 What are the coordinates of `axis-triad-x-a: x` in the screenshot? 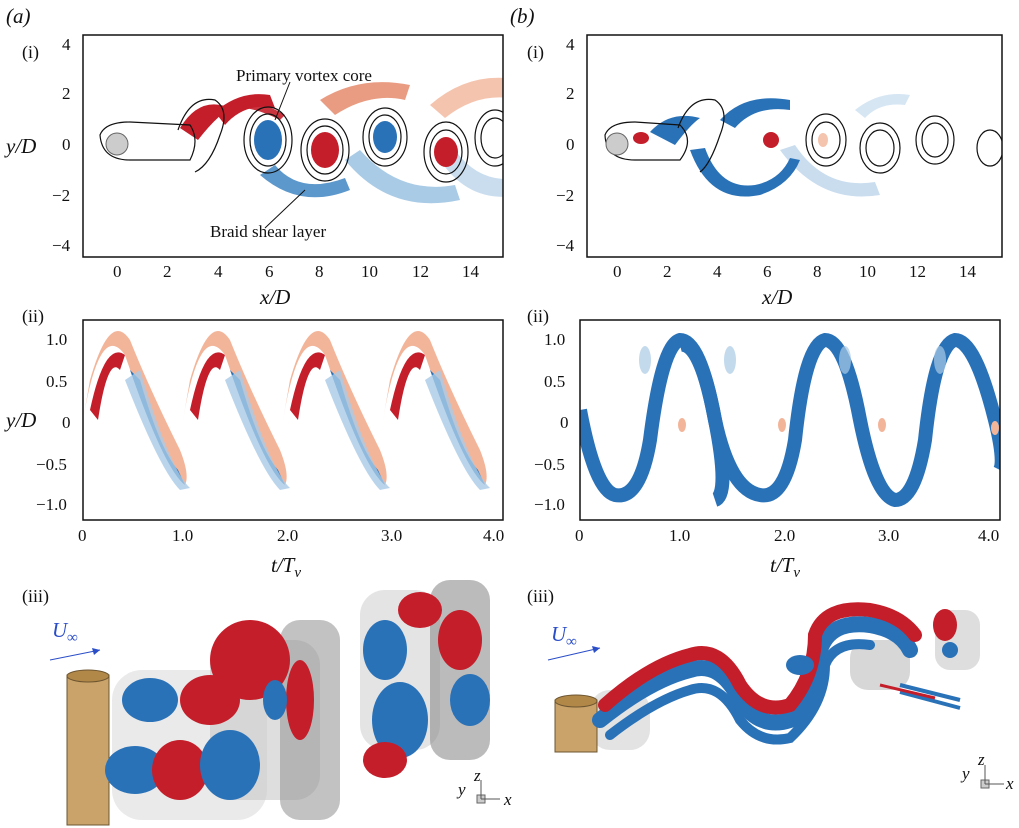 It's located at (508, 799).